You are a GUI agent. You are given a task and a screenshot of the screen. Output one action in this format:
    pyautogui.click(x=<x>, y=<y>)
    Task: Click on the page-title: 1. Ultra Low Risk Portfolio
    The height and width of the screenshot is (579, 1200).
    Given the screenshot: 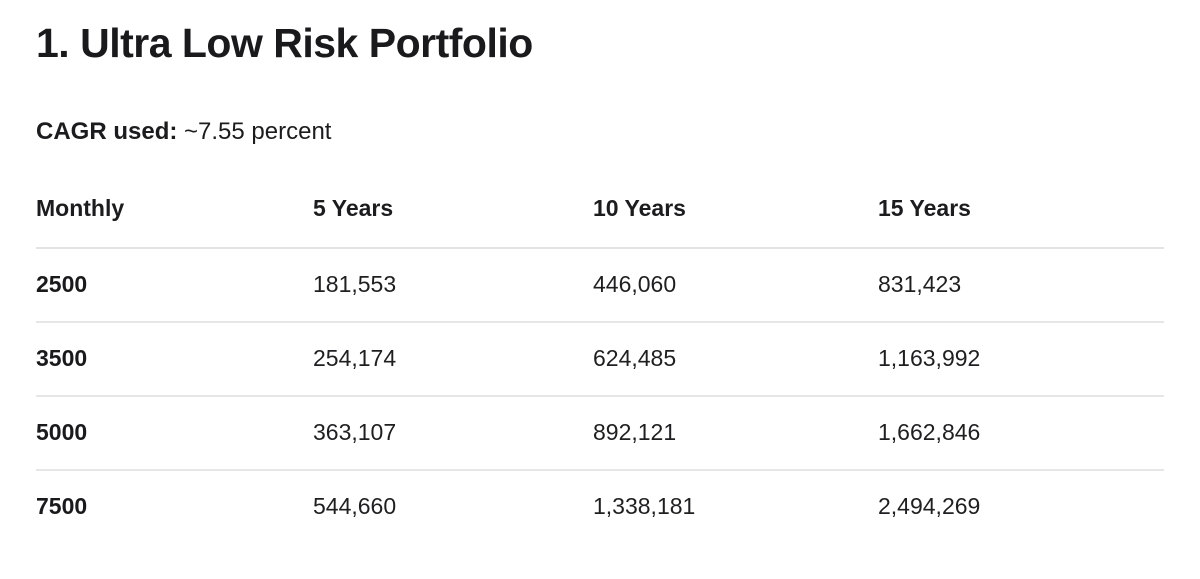 What is the action you would take?
    pyautogui.click(x=284, y=43)
    